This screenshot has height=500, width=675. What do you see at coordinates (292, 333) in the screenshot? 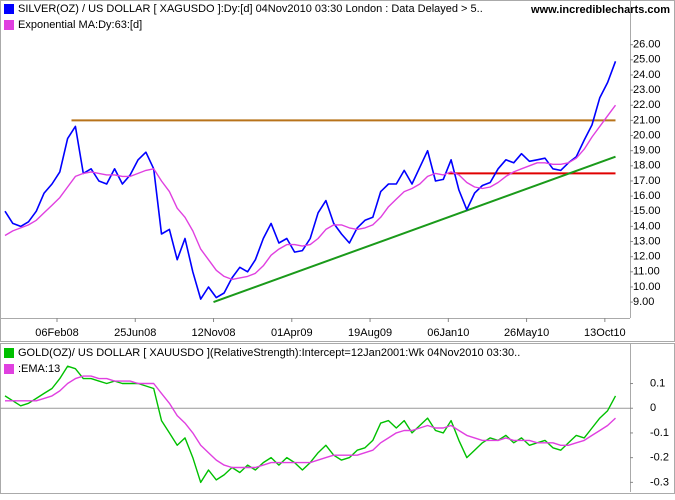
I see `x-tick-label: 01Apr09` at bounding box center [292, 333].